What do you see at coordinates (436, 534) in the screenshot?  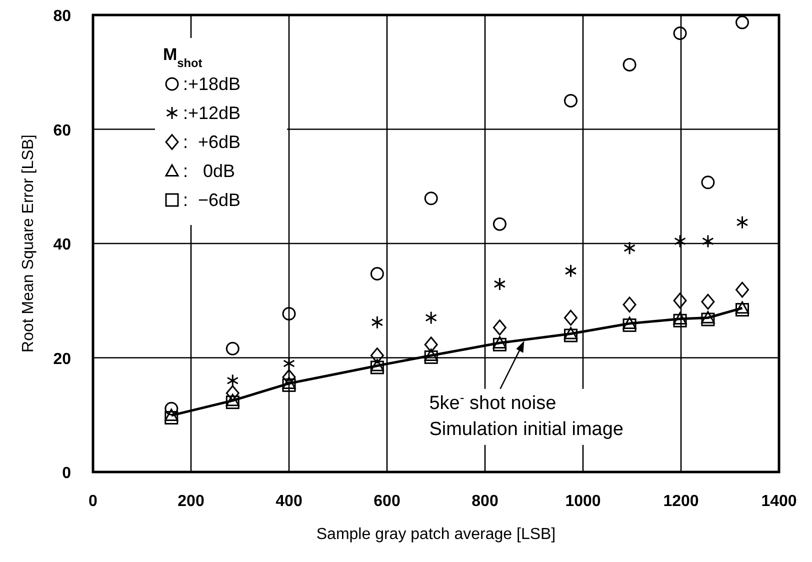 I see `x-axis-title: Sample gray patch average [LSB]` at bounding box center [436, 534].